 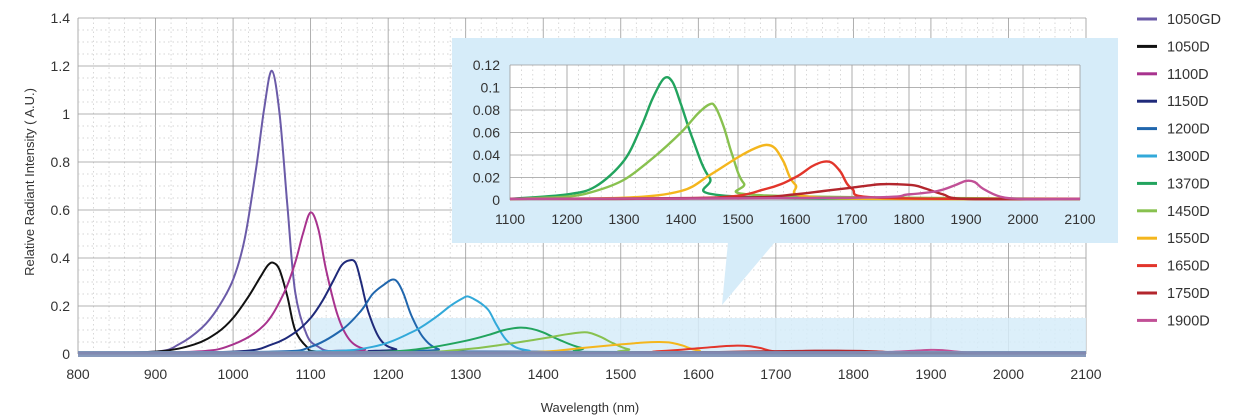 What do you see at coordinates (29, 182) in the screenshot?
I see `y-axis-label: Relative Radiant Intensity ( A.U.)` at bounding box center [29, 182].